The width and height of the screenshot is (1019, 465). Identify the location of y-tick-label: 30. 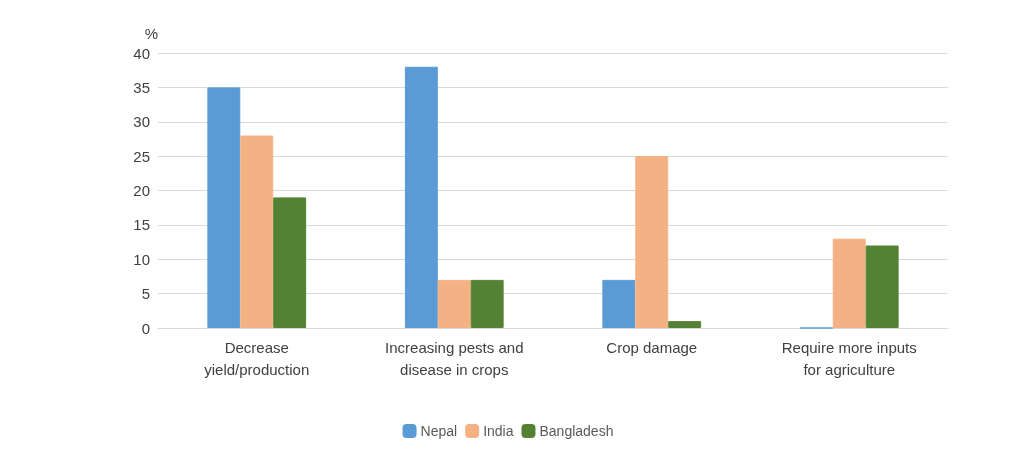
(141, 122).